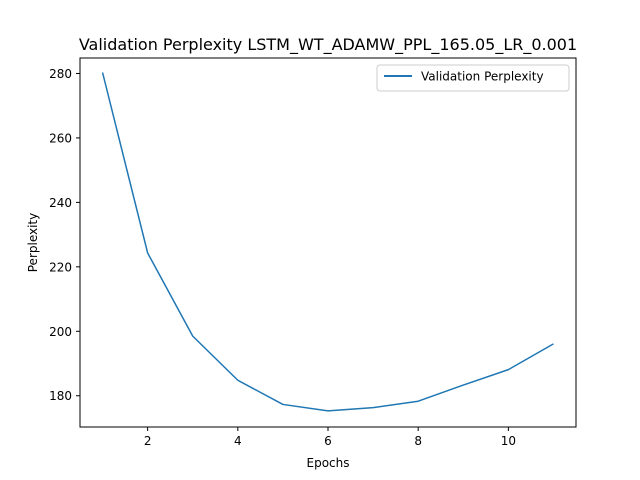 This screenshot has height=480, width=640. What do you see at coordinates (508, 441) in the screenshot?
I see `x-tick-label: 10` at bounding box center [508, 441].